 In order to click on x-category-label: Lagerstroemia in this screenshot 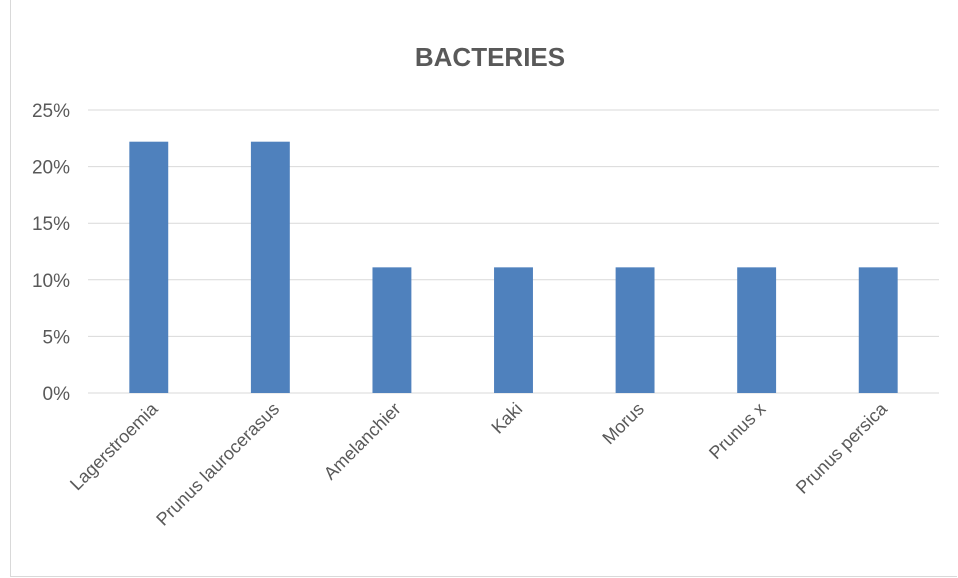, I will do `click(114, 446)`.